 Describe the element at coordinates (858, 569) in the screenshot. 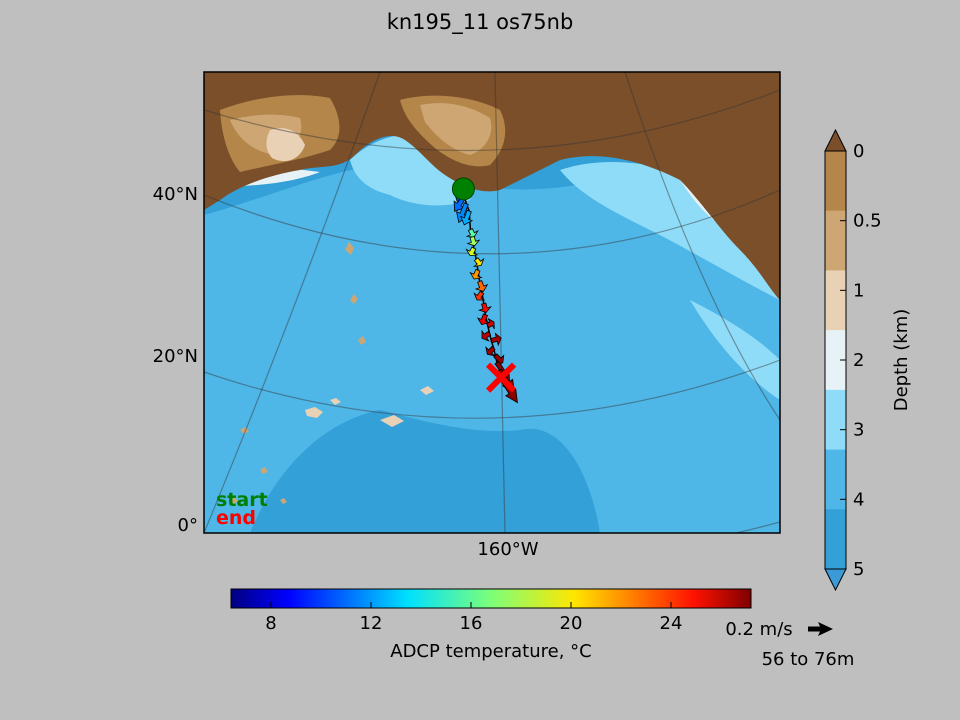

I see `depth-colorbar-tick-label: 5` at that location.